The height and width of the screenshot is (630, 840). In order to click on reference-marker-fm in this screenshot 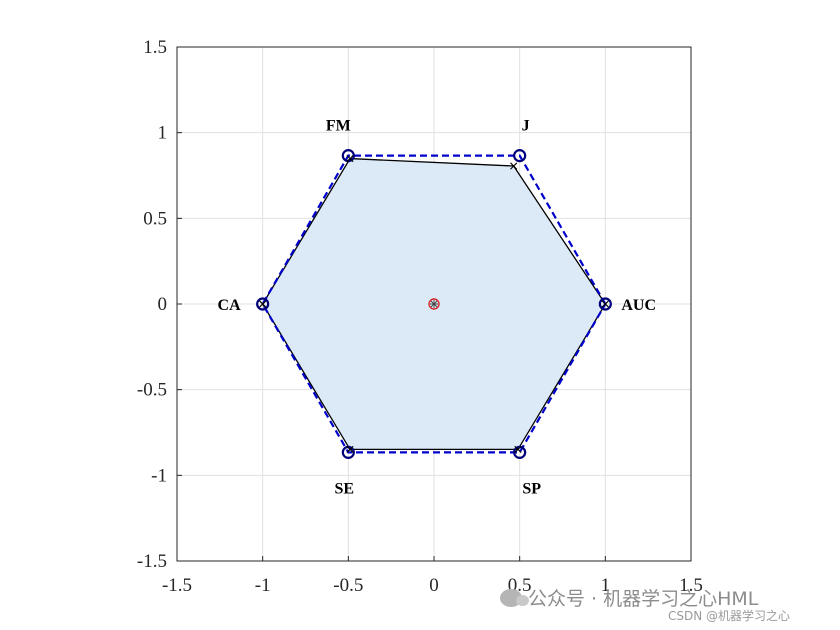, I will do `click(348, 156)`.